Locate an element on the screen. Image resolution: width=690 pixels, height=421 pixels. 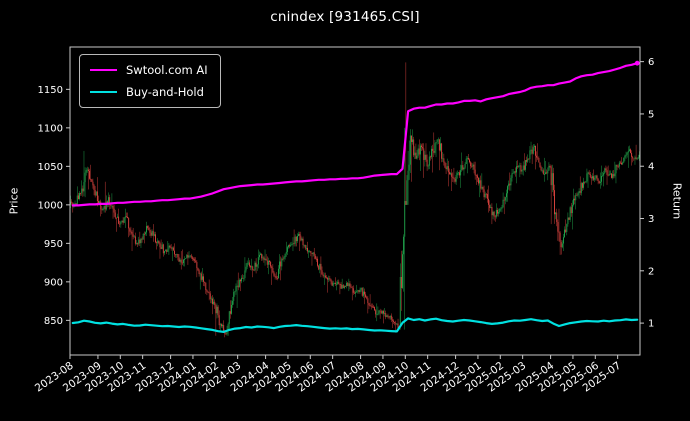
svg-text: 5 is located at coordinates (651, 114).